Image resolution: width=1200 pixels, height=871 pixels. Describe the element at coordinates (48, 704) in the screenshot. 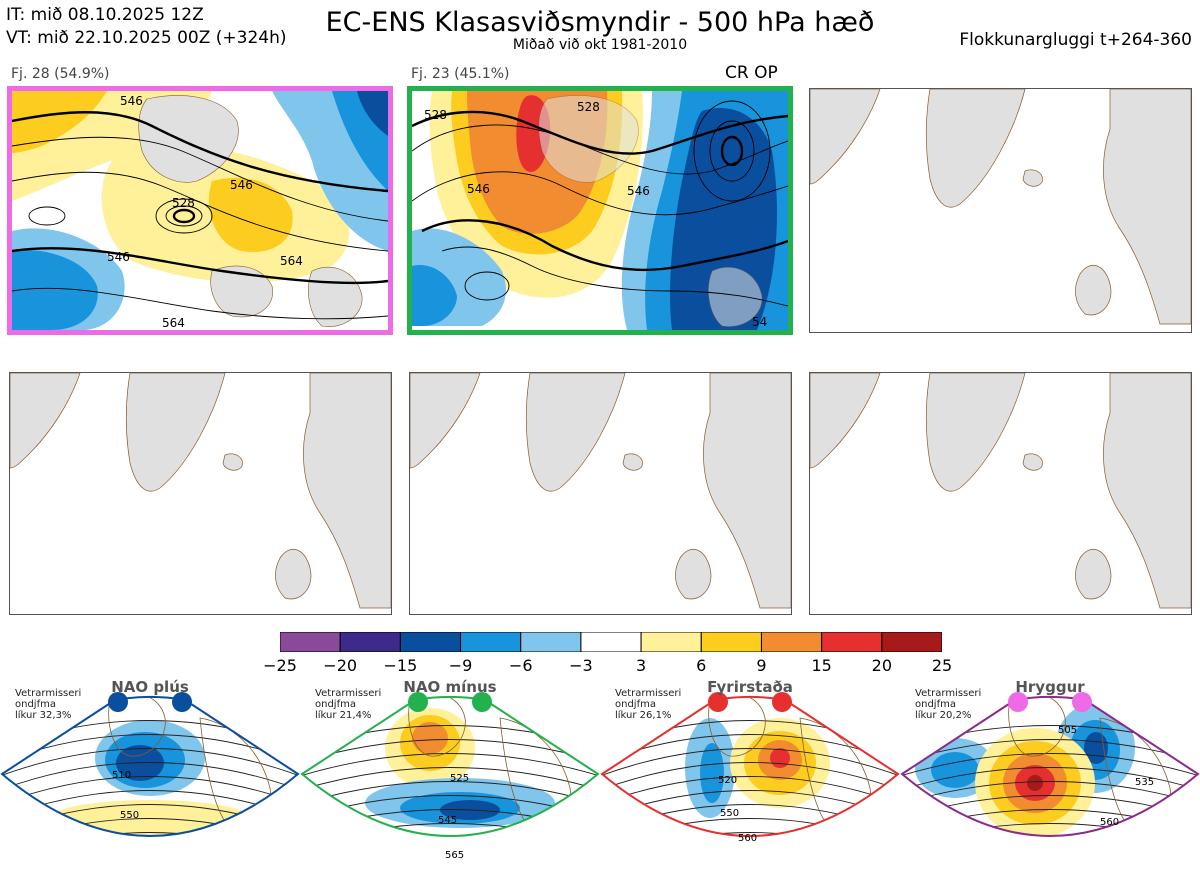

I see `regime-note: Vetrarmisseri ondjfma líkur 32,3%` at that location.